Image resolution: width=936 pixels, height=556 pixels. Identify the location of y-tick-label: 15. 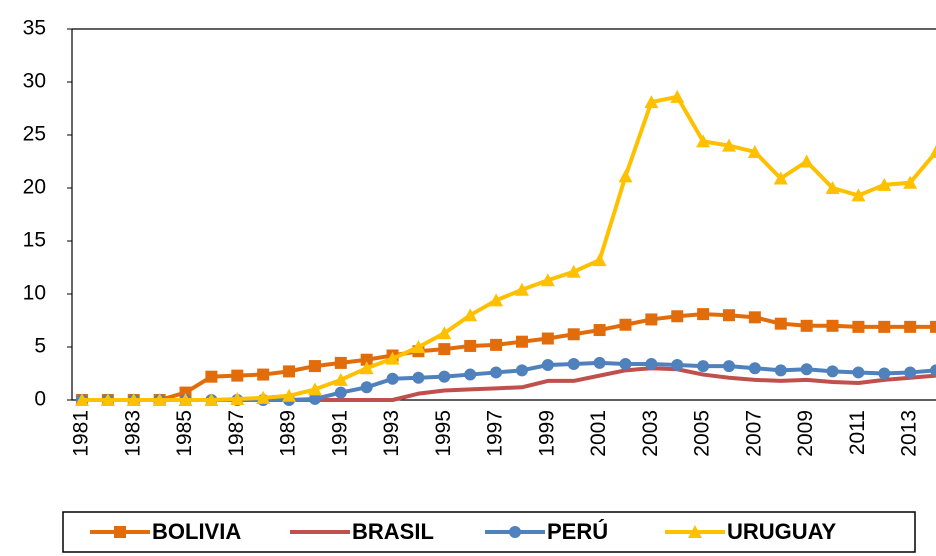
(34, 240).